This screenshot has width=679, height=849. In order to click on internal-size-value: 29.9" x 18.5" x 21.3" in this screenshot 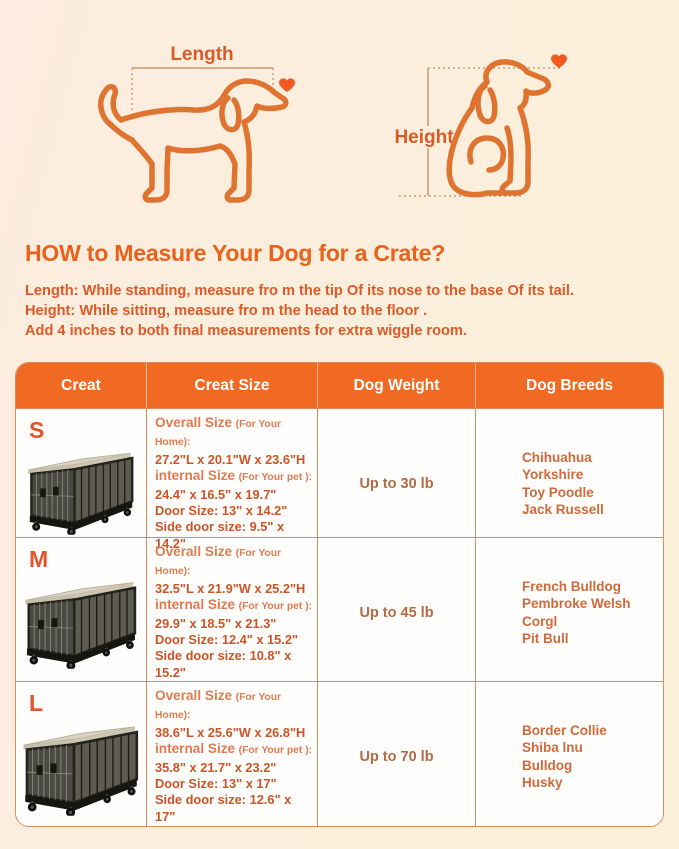, I will do `click(216, 623)`.